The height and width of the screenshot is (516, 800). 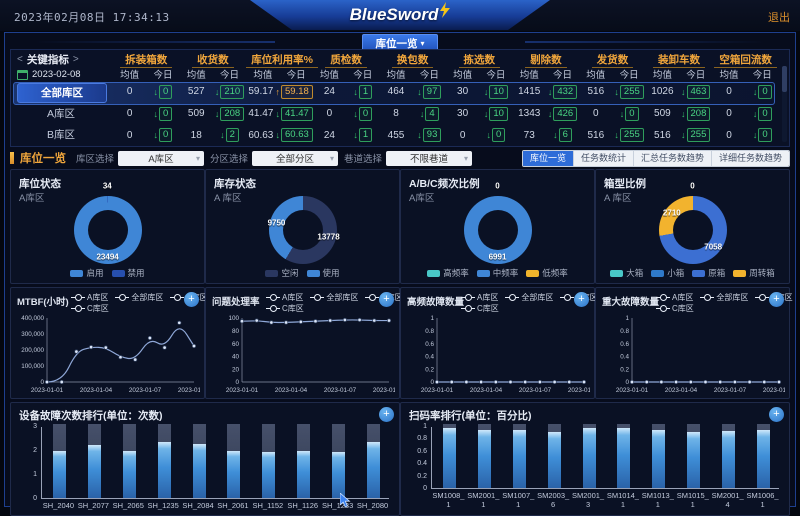 What do you see at coordinates (323, 273) in the screenshot?
I see `legend-item: 使用` at bounding box center [323, 273].